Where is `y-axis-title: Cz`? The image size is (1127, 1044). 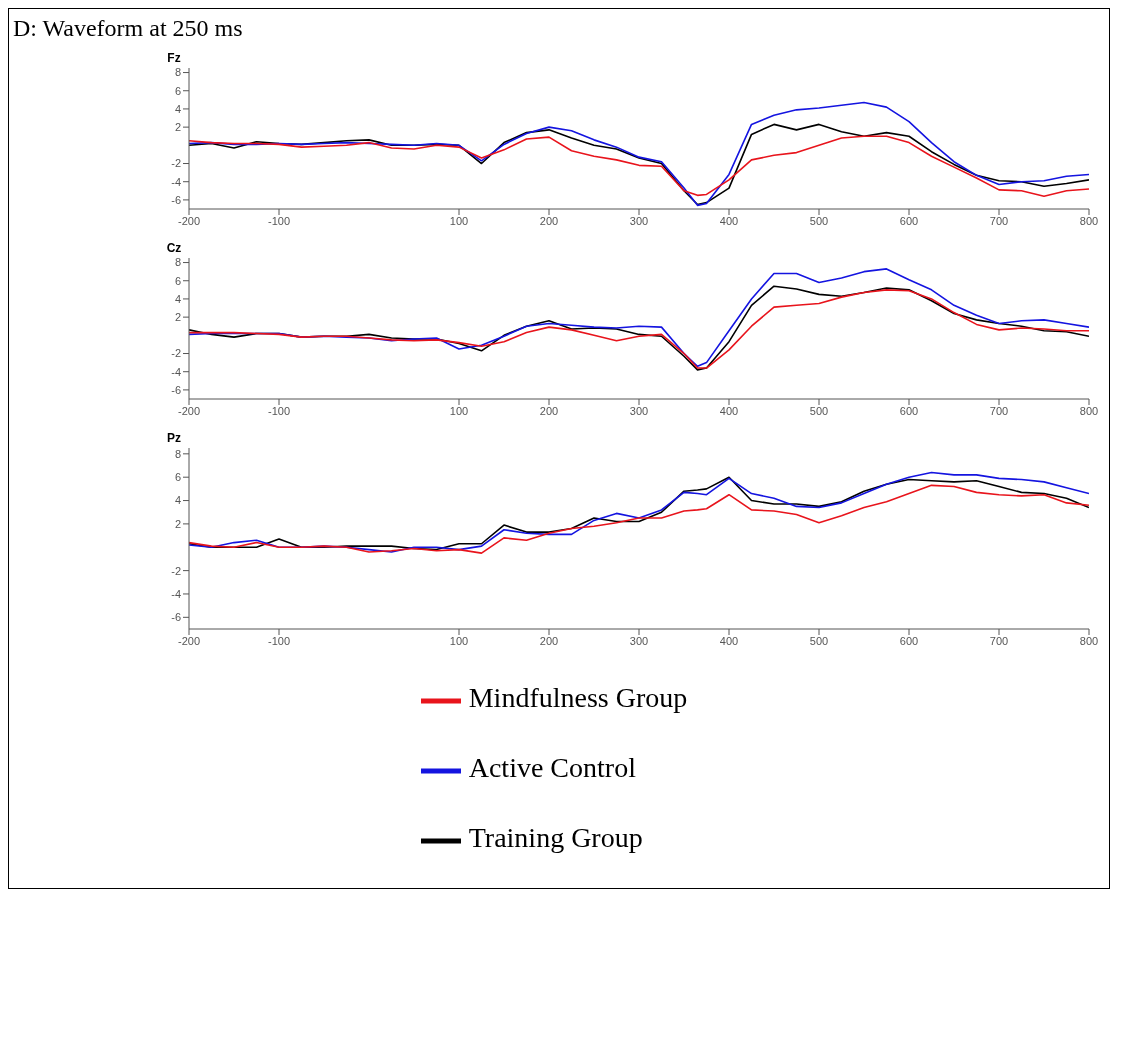
y-axis-title: Cz is located at coordinates (174, 248).